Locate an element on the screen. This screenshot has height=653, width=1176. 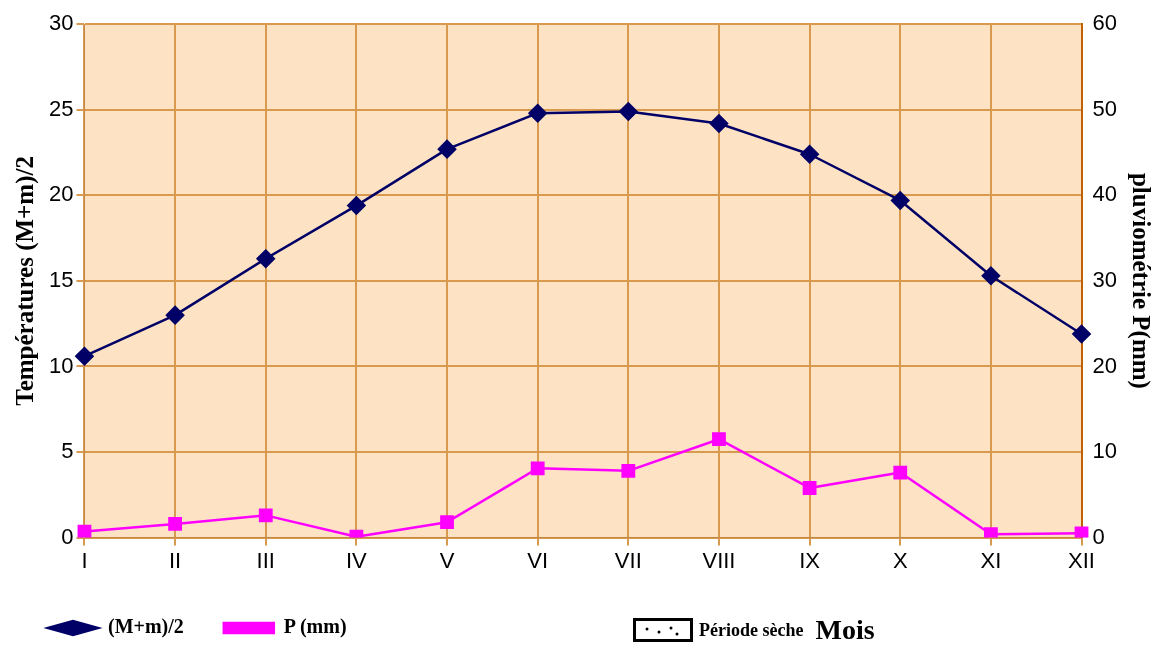
y2-tick-label: 0 is located at coordinates (1098, 536).